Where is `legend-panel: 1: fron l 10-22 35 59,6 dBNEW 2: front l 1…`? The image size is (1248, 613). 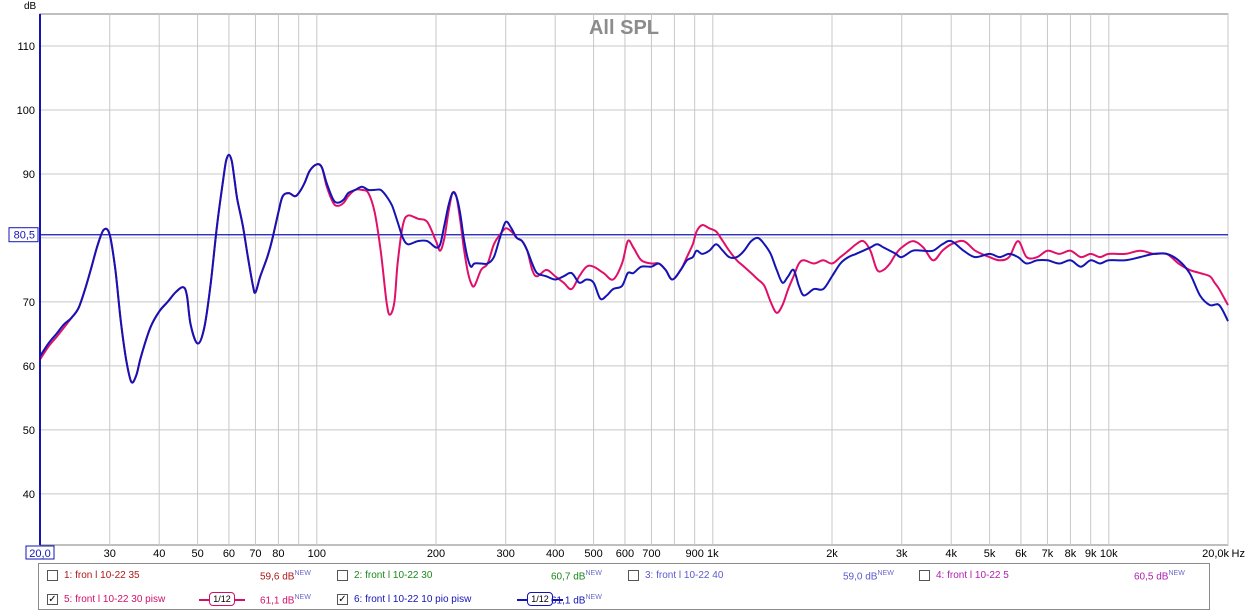 legend-panel: 1: fron l 10-22 35 59,6 dBNEW 2: front l 1… is located at coordinates (624, 586).